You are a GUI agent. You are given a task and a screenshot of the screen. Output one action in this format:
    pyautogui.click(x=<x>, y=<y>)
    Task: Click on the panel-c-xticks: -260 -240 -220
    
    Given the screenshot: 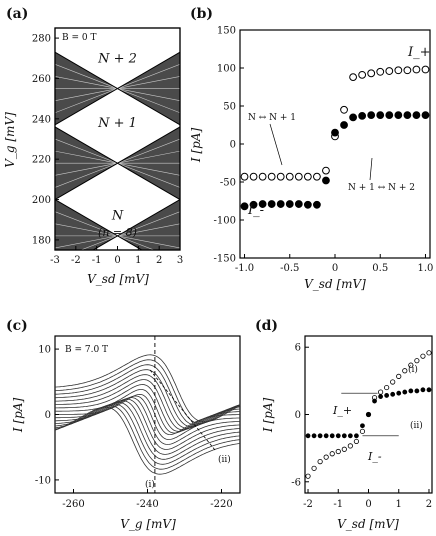 What is the action you would take?
    pyautogui.click(x=147, y=499)
    